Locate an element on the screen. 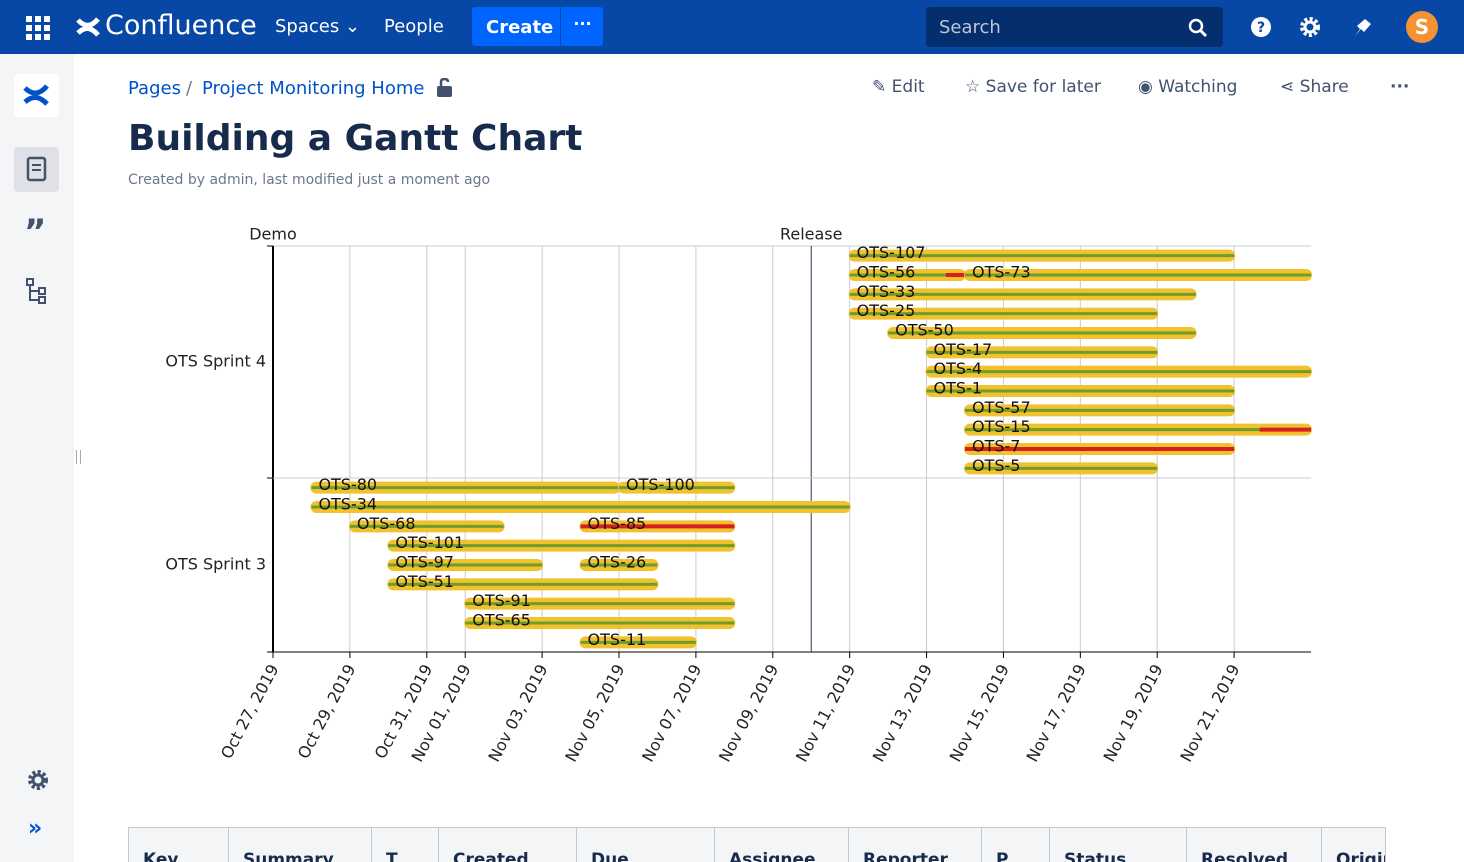 Image resolution: width=1464 pixels, height=862 pixels. marker-label: Demo is located at coordinates (273, 234).